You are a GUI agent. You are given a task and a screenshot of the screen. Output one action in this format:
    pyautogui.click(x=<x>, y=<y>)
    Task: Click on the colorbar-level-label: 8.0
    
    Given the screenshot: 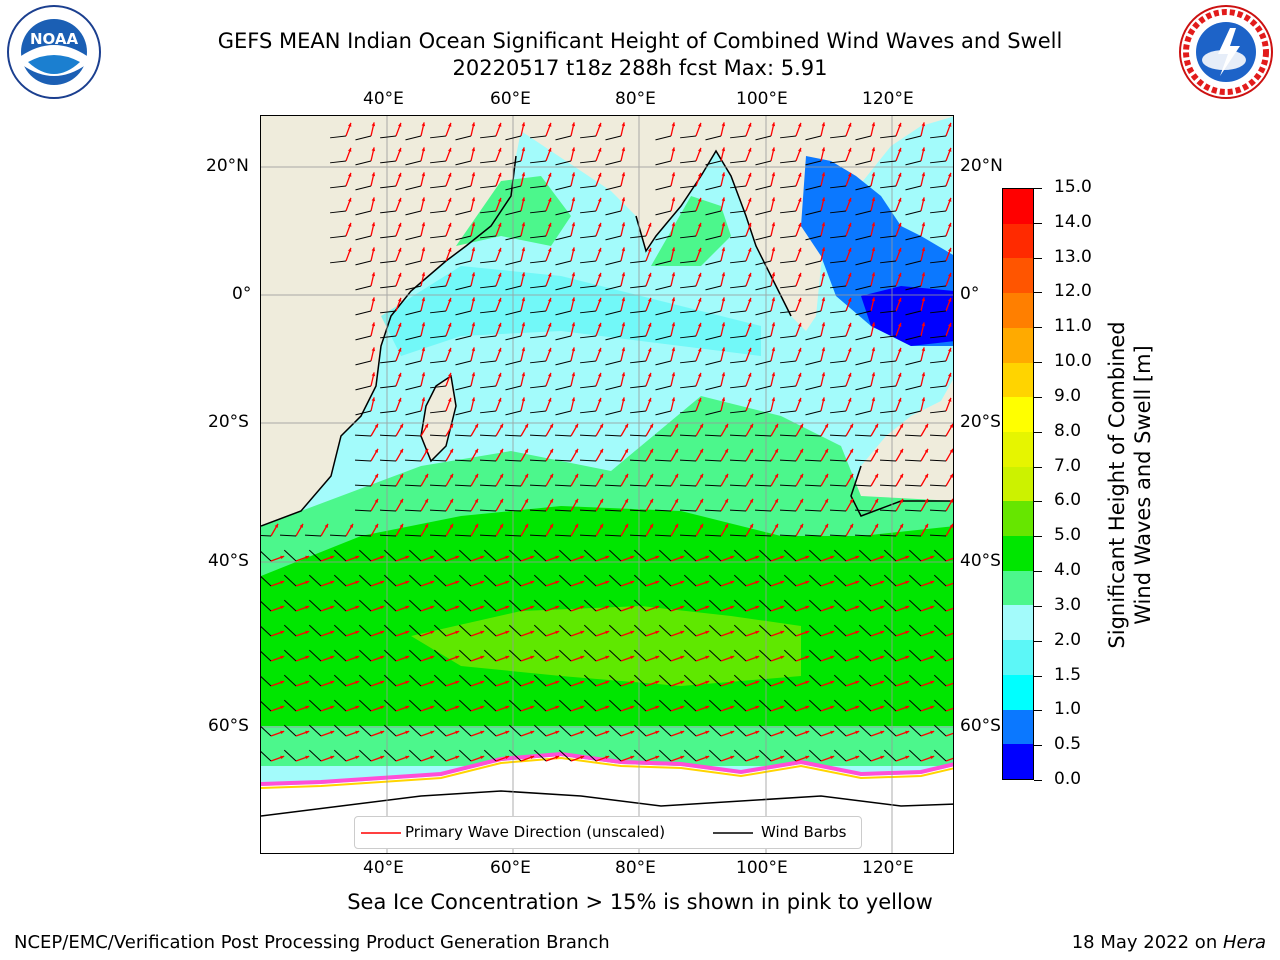 What is the action you would take?
    pyautogui.click(x=1068, y=430)
    